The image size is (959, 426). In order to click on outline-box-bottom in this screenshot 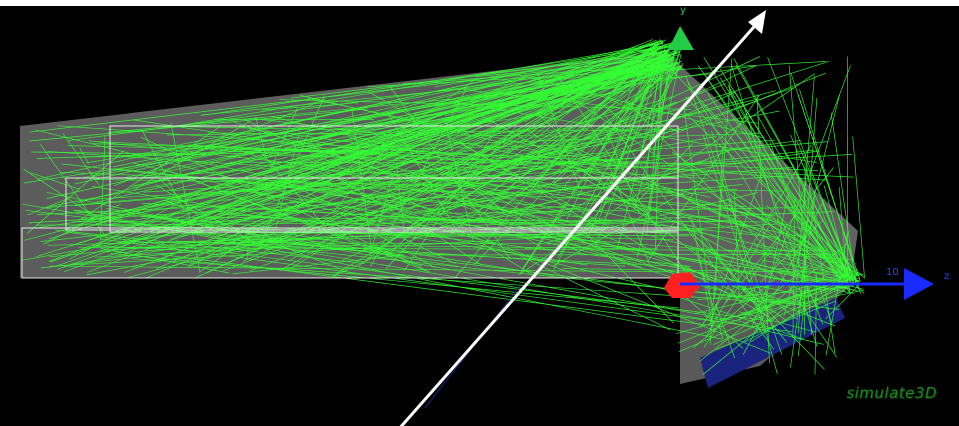, I will do `click(350, 253)`.